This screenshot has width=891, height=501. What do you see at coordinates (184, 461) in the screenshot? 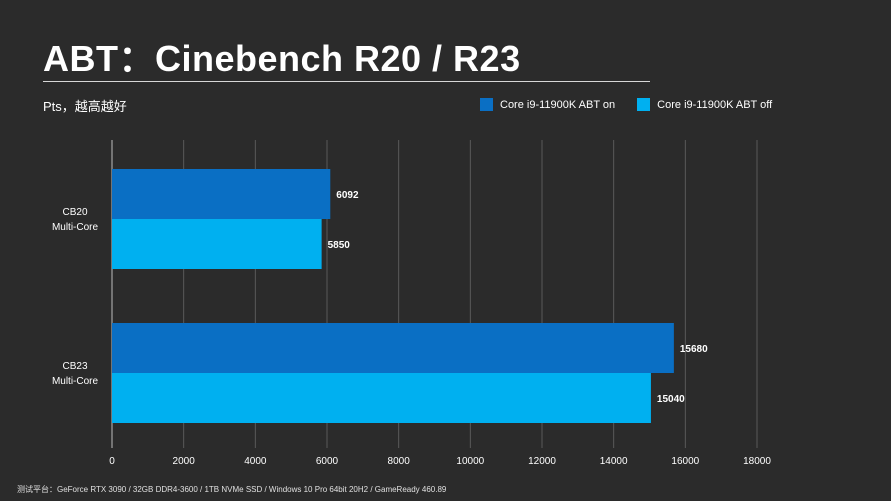
I see `x-tick-label: 2000` at bounding box center [184, 461].